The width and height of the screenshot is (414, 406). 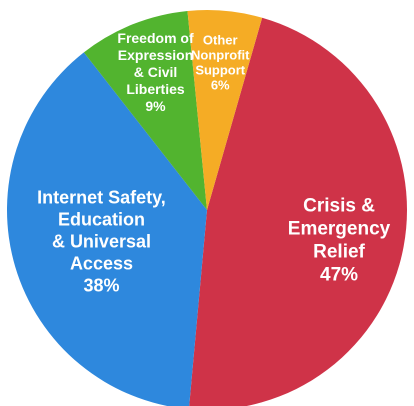 What do you see at coordinates (155, 38) in the screenshot?
I see `slice-category-label-line: Freedom of` at bounding box center [155, 38].